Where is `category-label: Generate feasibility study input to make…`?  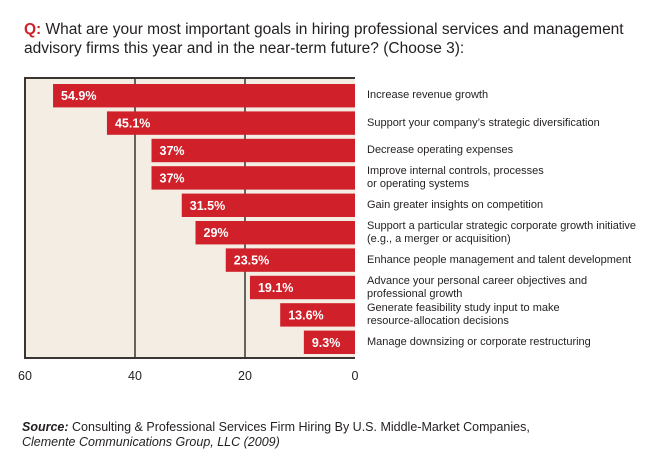 category-label: Generate feasibility study input to make… is located at coordinates (507, 315).